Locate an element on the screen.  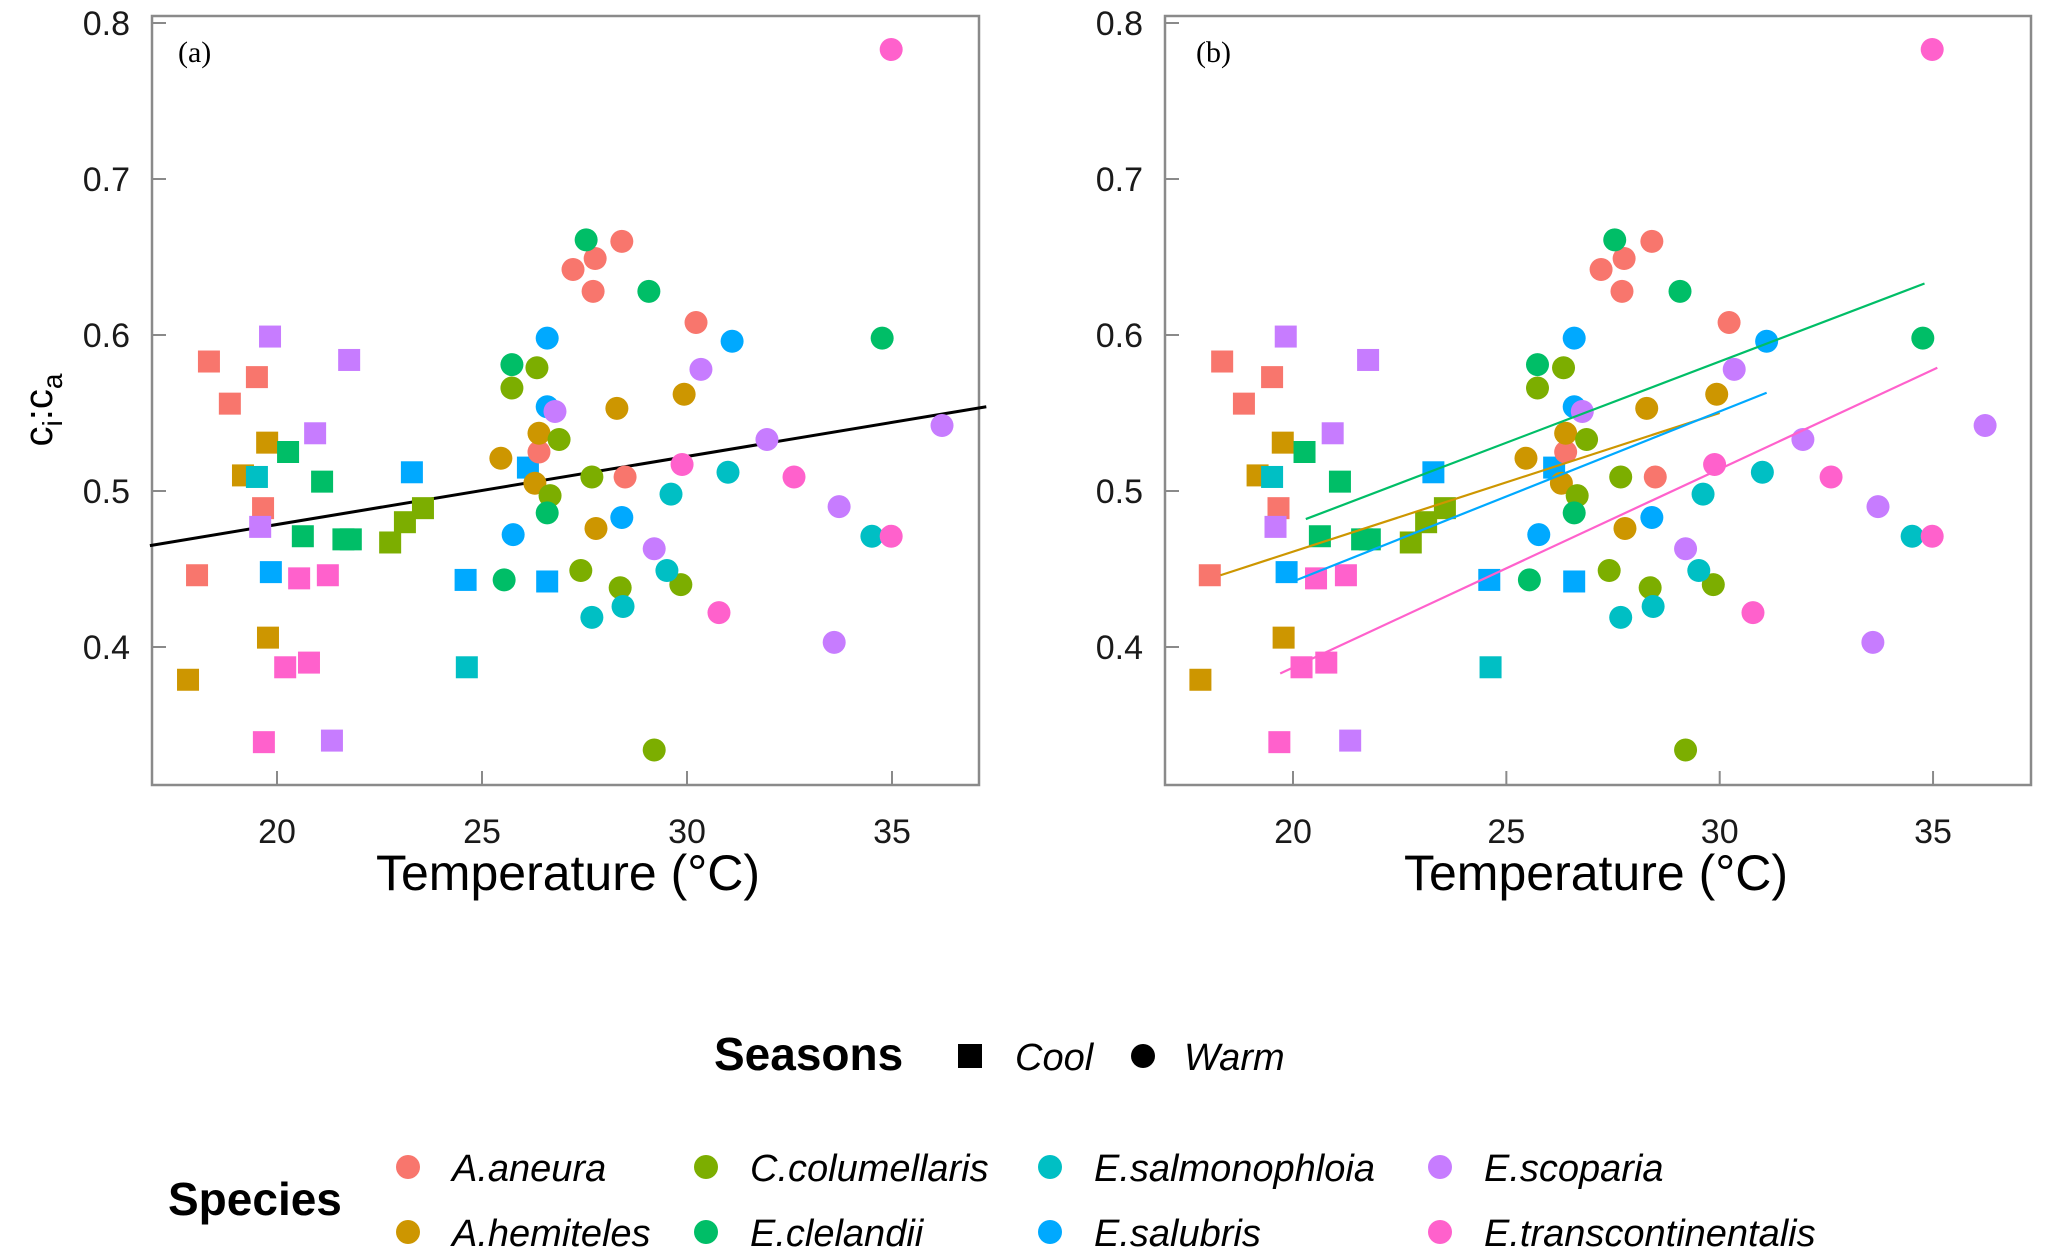
x-tick-label: 25 is located at coordinates (1506, 832).